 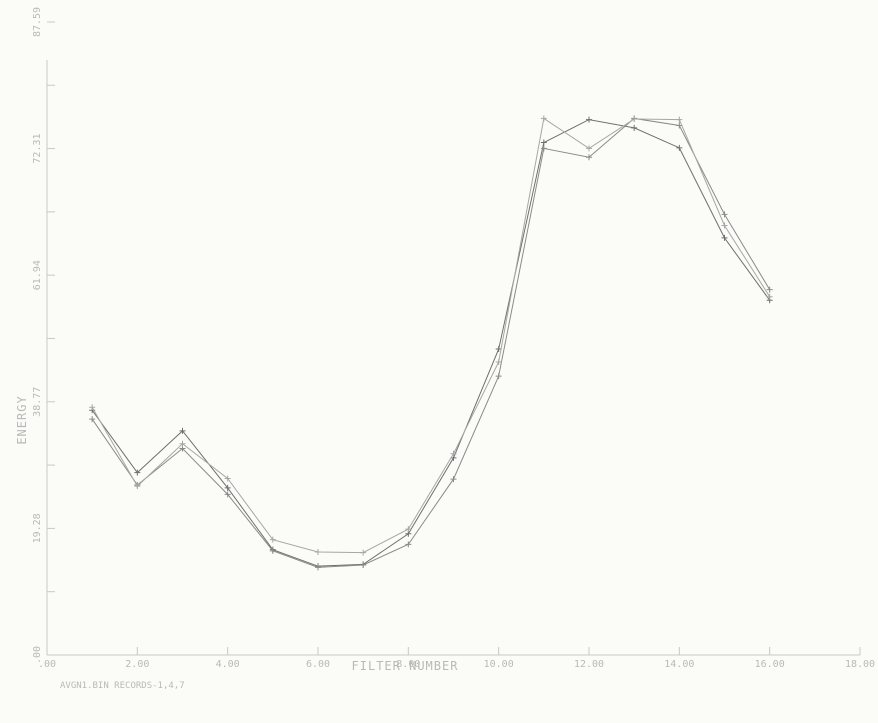 What do you see at coordinates (37, 275) in the screenshot?
I see `y-tick-label: 61.94` at bounding box center [37, 275].